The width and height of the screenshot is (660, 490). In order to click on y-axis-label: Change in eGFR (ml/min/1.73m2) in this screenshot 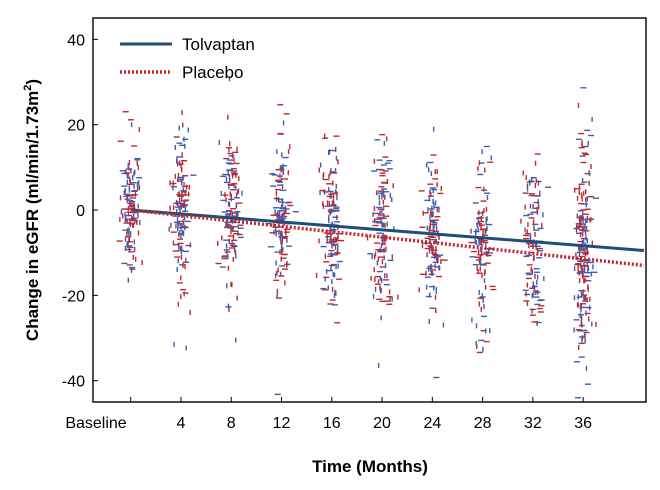, I will do `click(32, 210)`.